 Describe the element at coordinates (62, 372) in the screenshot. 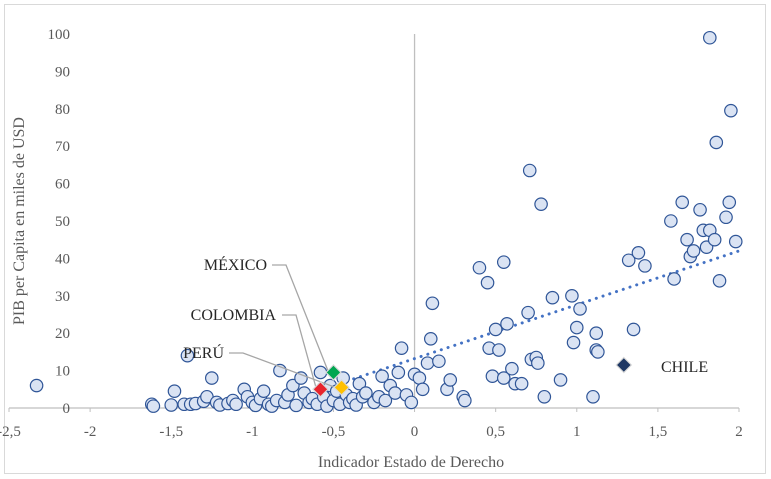

I see `y-tick-label: 10` at that location.